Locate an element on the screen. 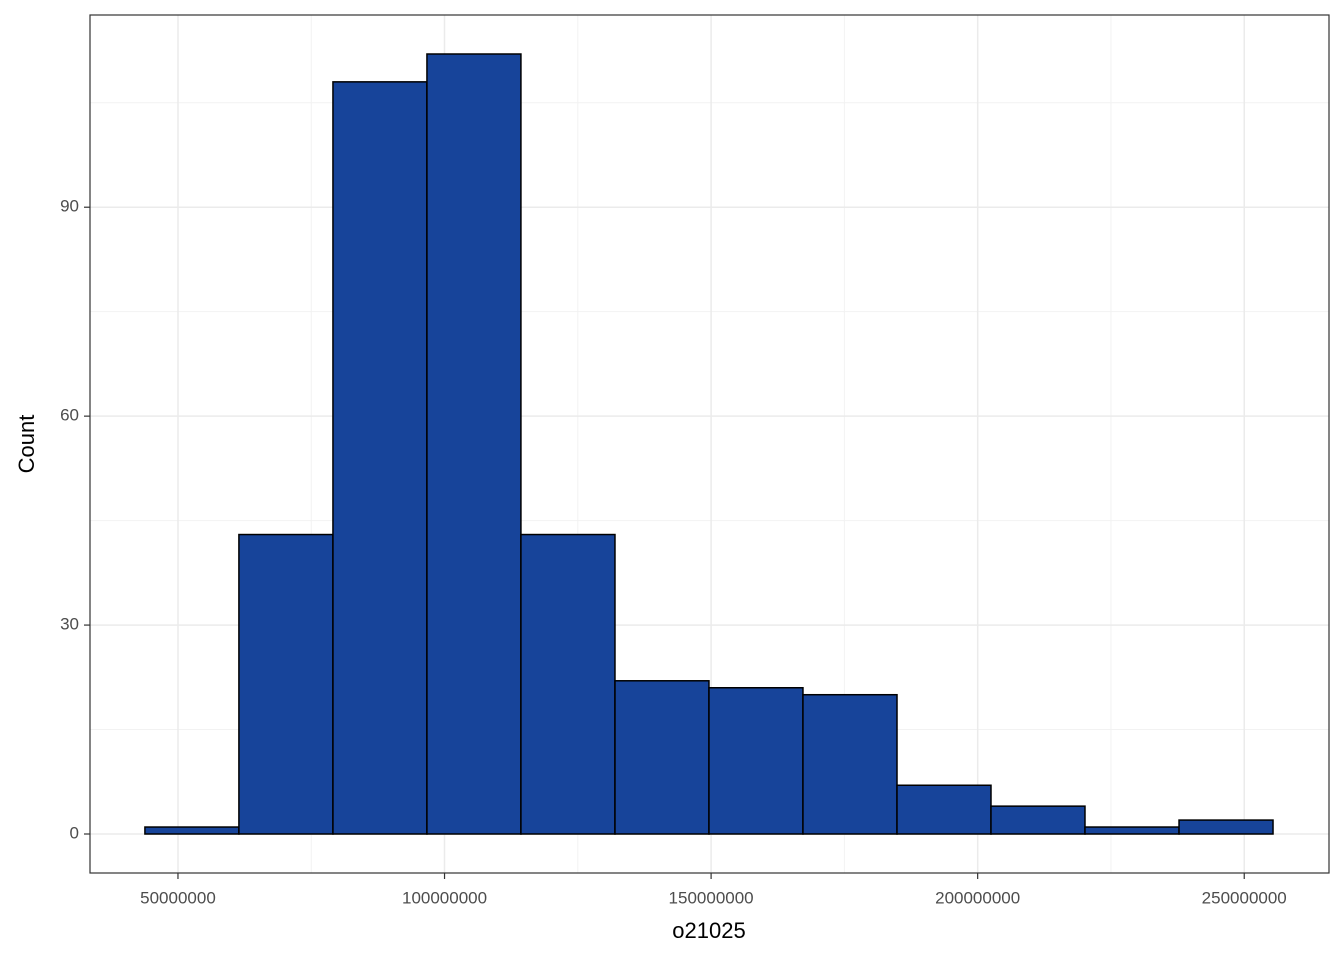 The image size is (1344, 960). y-axis-title: Count is located at coordinates (26, 444).